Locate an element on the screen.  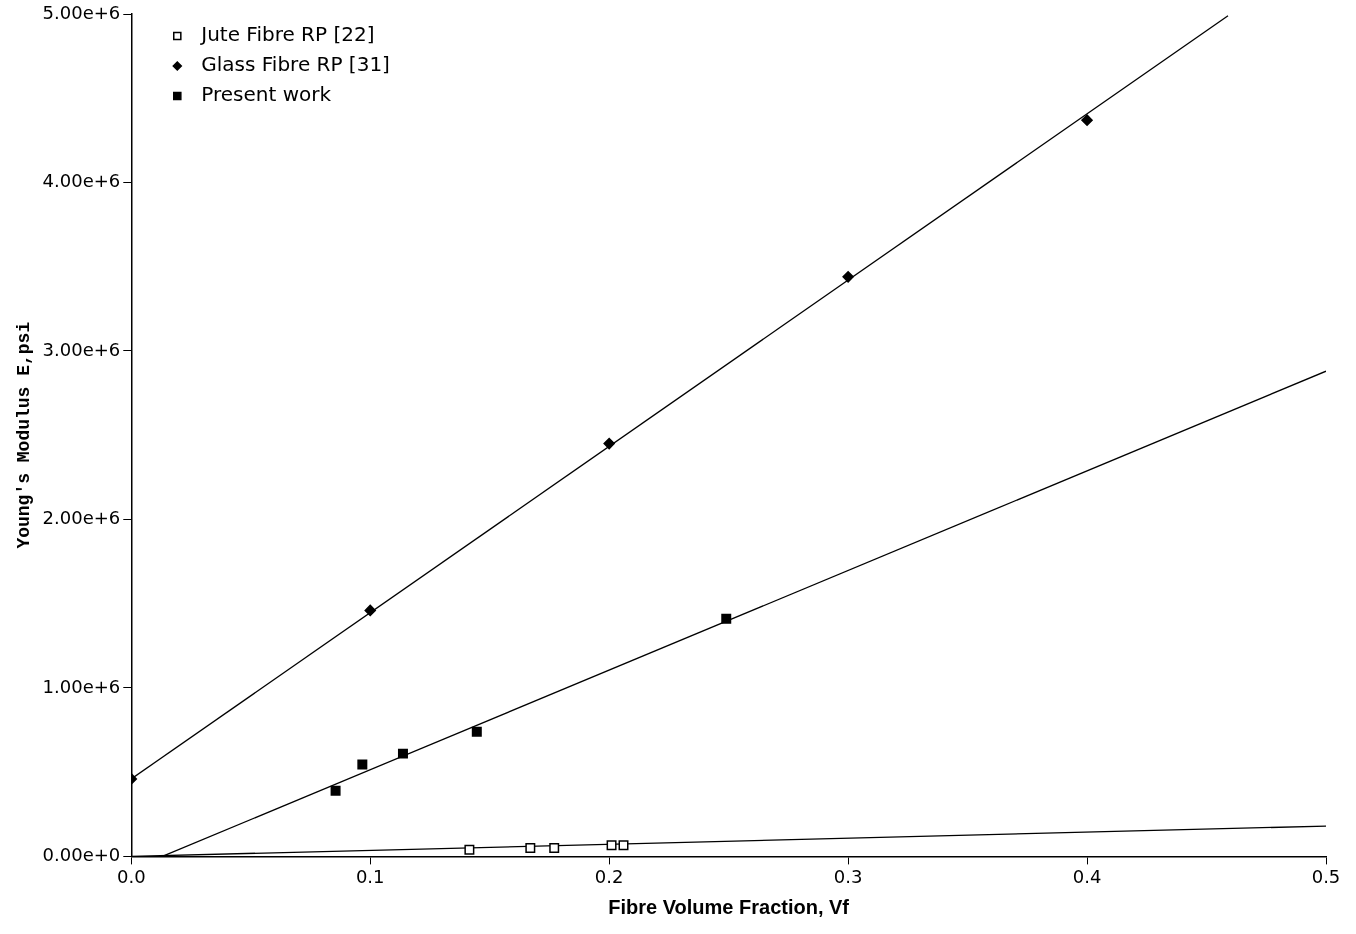
x-tick-label: 0.4 is located at coordinates (1087, 876).